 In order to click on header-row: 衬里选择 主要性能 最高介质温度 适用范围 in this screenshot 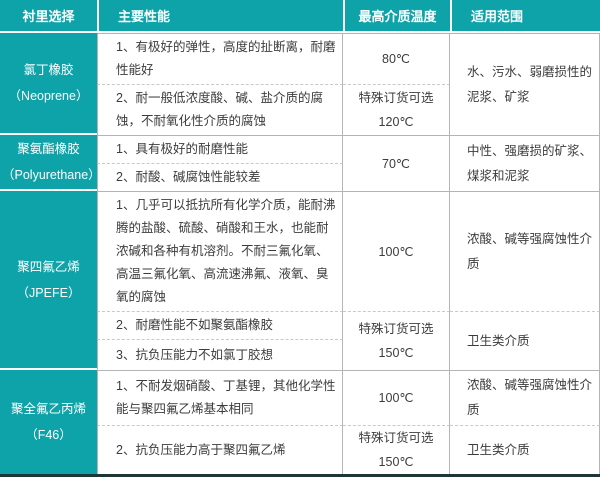, I will do `click(300, 16)`.